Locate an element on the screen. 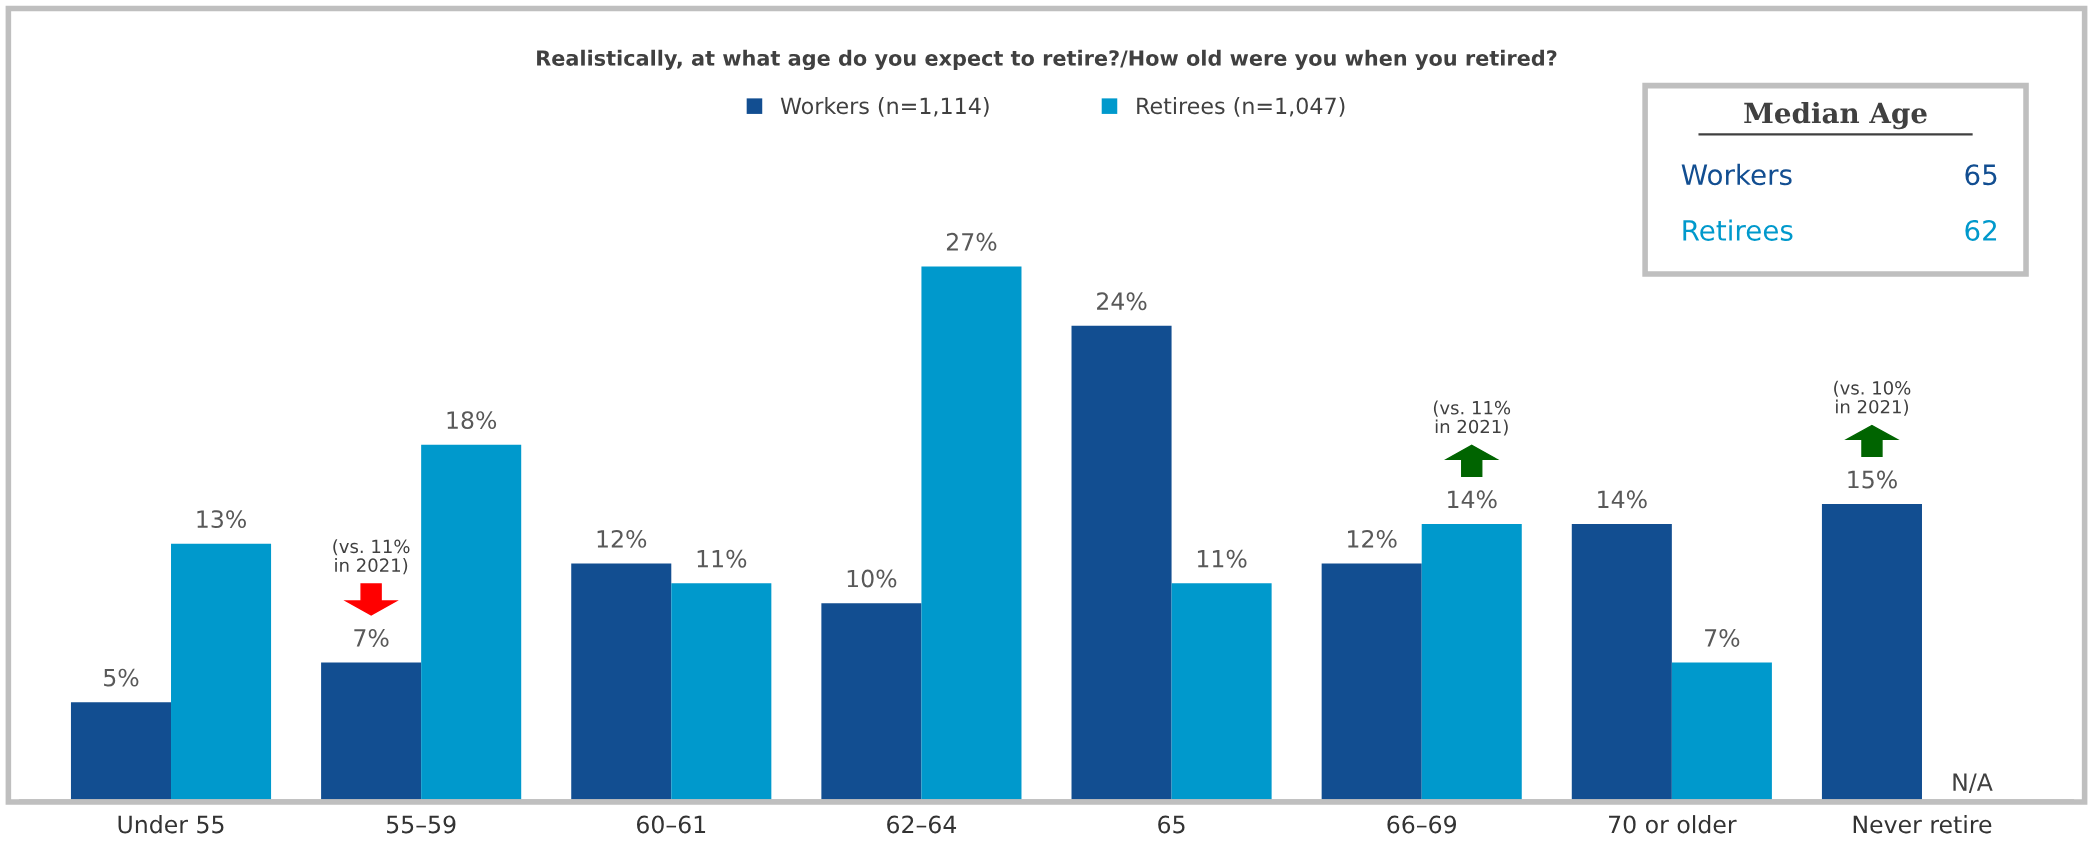  legend-label: Retirees (n=1,047) is located at coordinates (1241, 107).